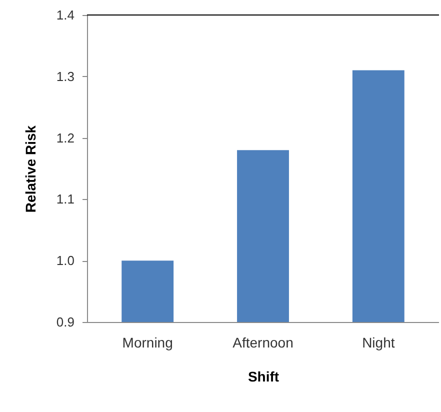 Image resolution: width=441 pixels, height=412 pixels. Describe the element at coordinates (65, 76) in the screenshot. I see `y-tick-label: 1.3` at that location.